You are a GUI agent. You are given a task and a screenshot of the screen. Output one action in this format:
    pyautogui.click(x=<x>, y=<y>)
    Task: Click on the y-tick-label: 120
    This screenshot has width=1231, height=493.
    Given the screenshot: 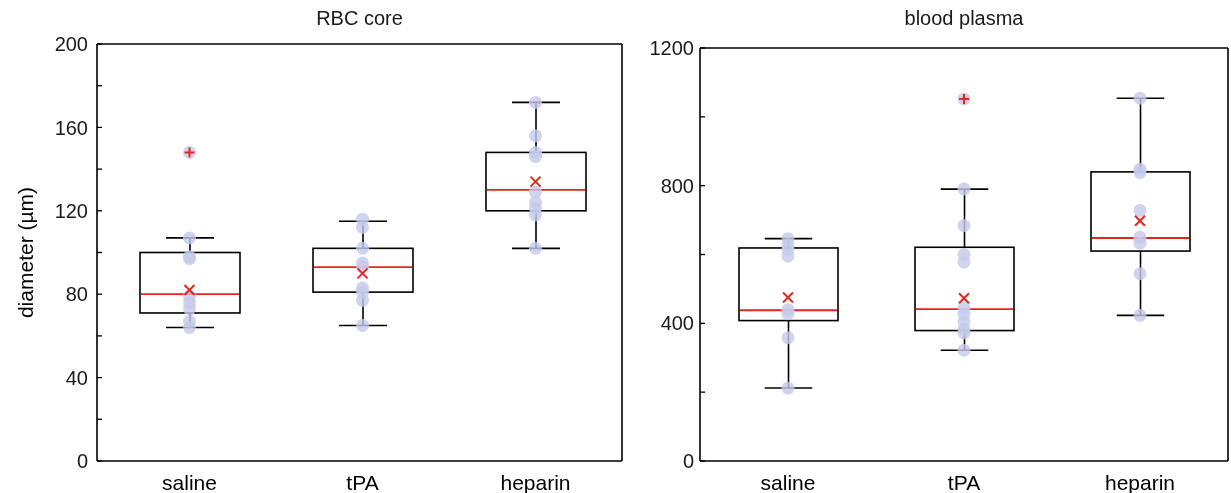 What is the action you would take?
    pyautogui.click(x=71, y=210)
    